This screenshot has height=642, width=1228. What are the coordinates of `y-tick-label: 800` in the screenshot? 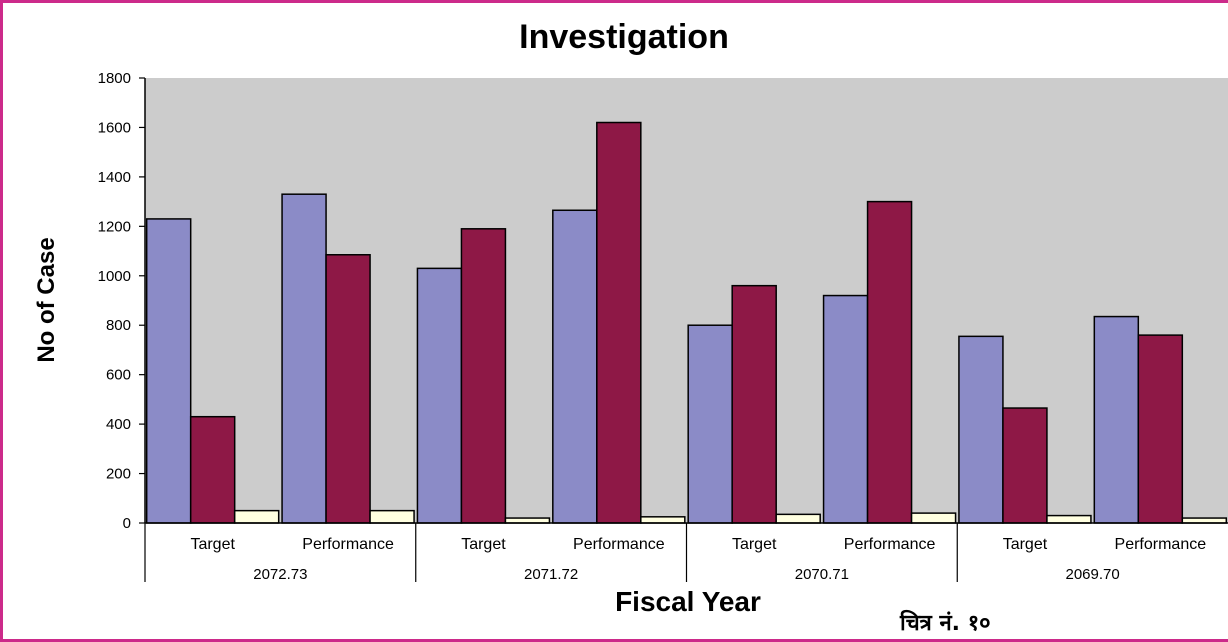 It's located at (118, 325).